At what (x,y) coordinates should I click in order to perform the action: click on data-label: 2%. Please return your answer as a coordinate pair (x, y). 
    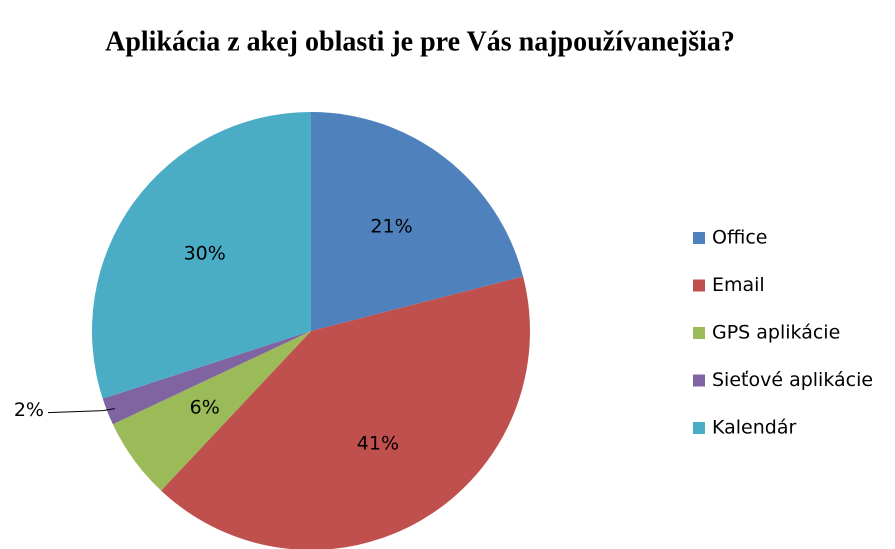
    Looking at the image, I should click on (29, 410).